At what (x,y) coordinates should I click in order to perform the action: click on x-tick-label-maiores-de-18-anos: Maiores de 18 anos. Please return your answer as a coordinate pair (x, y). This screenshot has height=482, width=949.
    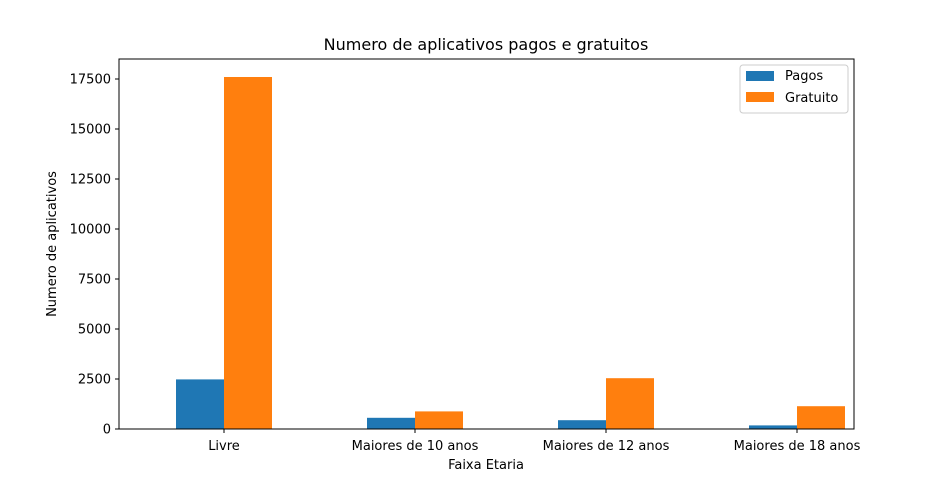
    Looking at the image, I should click on (797, 446).